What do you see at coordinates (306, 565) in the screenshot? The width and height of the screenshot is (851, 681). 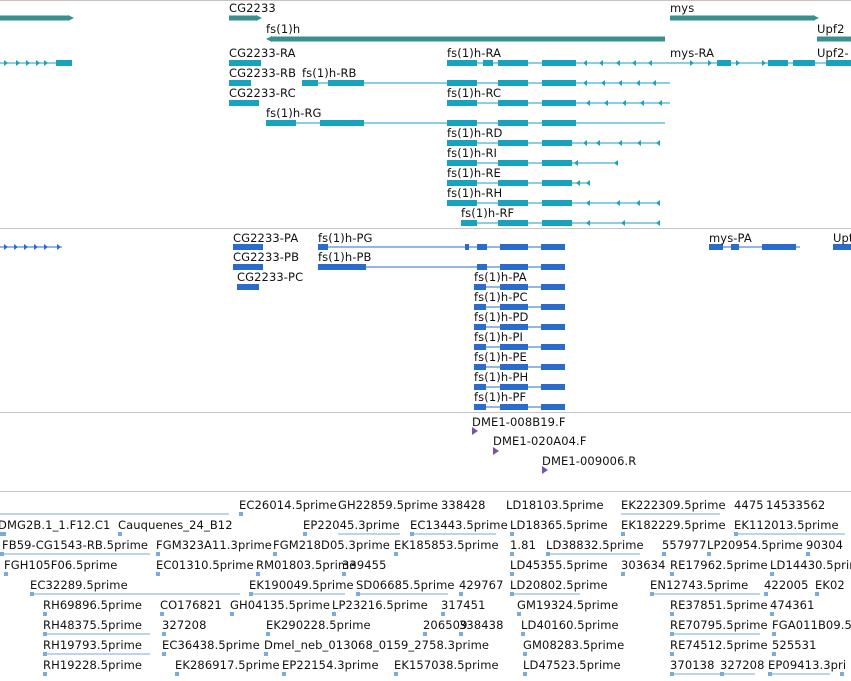 I see `est-label: RM01803.5prime` at bounding box center [306, 565].